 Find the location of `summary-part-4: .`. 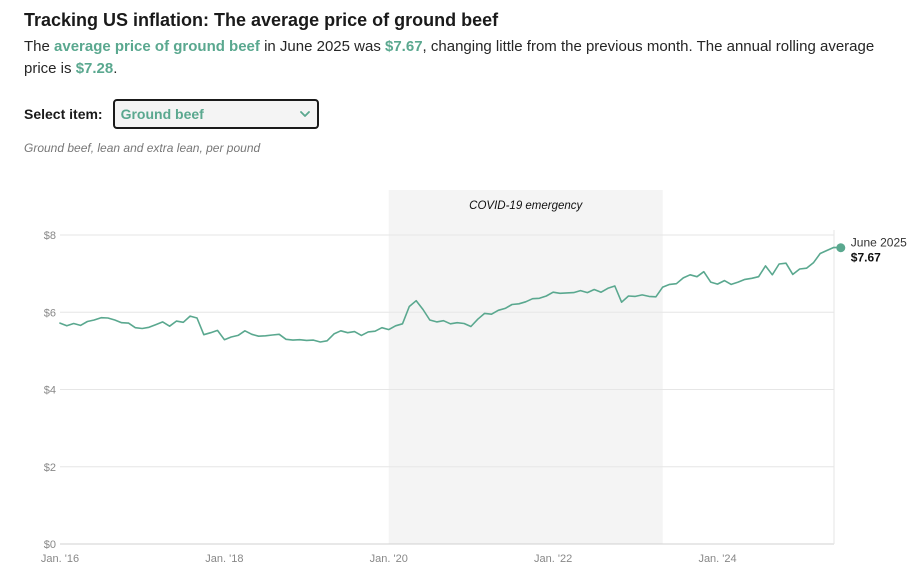

summary-part-4: . is located at coordinates (115, 68).